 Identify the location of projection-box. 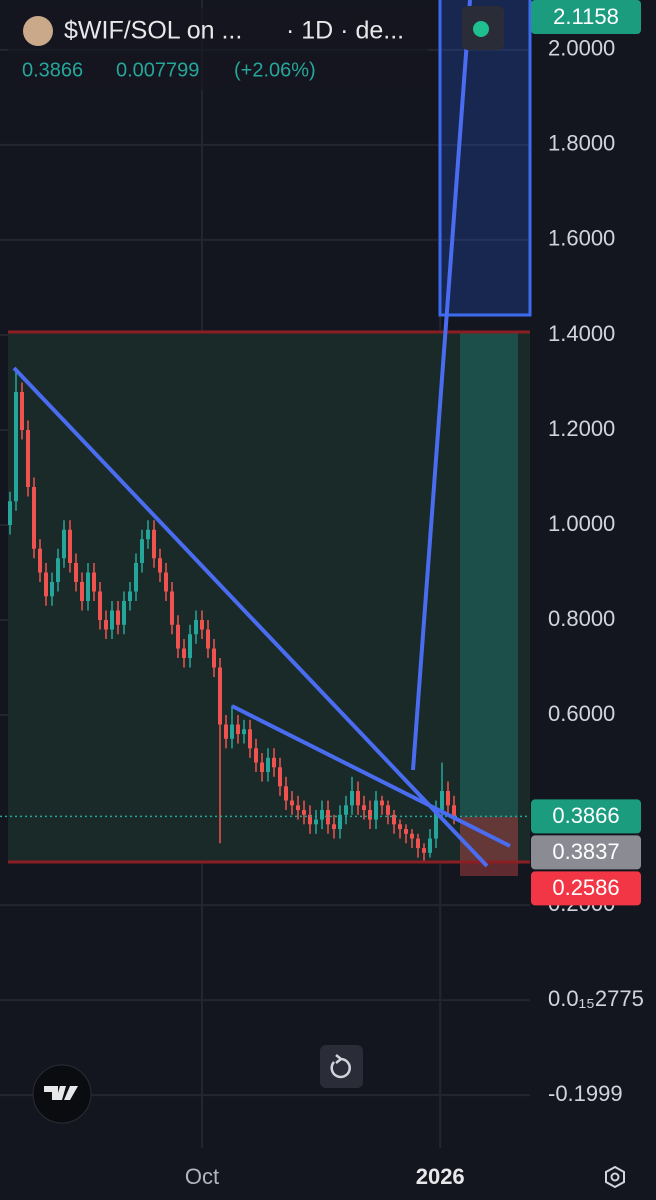
(485, 158).